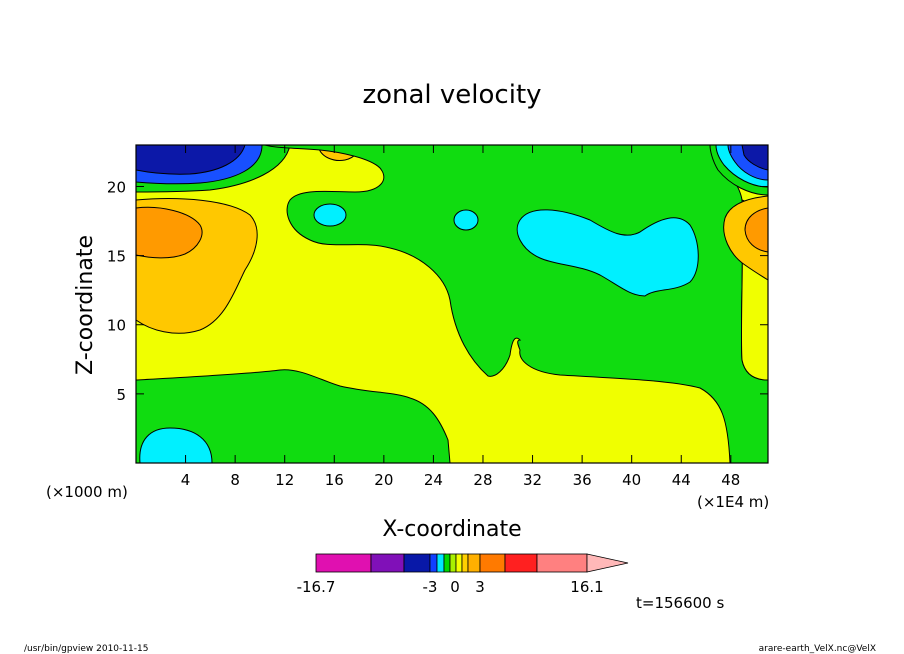 Image resolution: width=904 pixels, height=654 pixels. Describe the element at coordinates (176, 445) in the screenshot. I see `contour-cyan-bottom` at that location.